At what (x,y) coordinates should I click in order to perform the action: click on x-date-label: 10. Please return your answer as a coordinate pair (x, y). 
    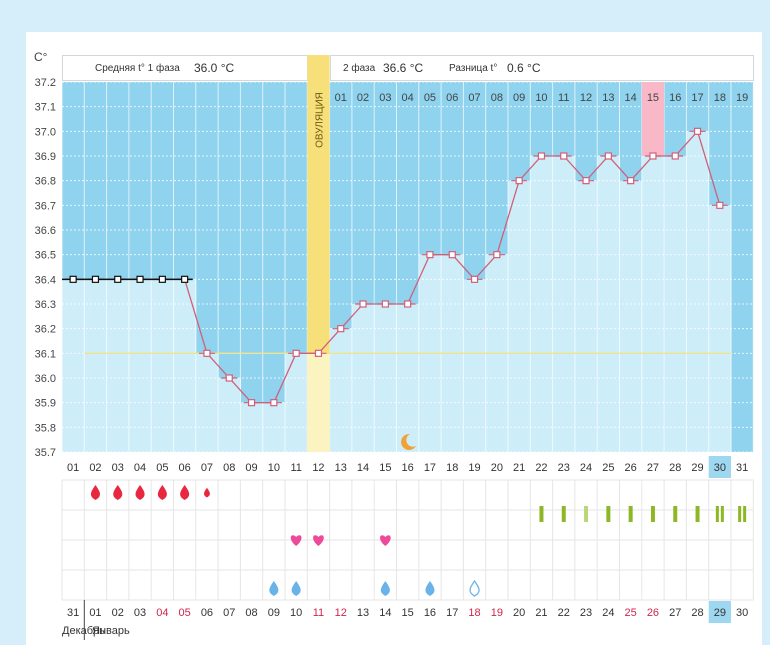
    Looking at the image, I should click on (274, 468).